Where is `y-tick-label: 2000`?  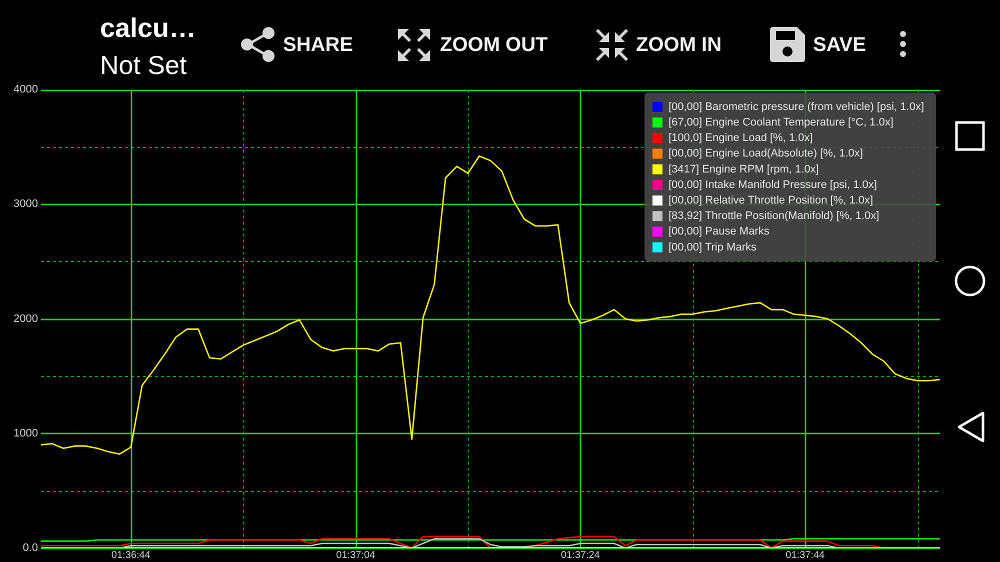
y-tick-label: 2000 is located at coordinates (26, 318).